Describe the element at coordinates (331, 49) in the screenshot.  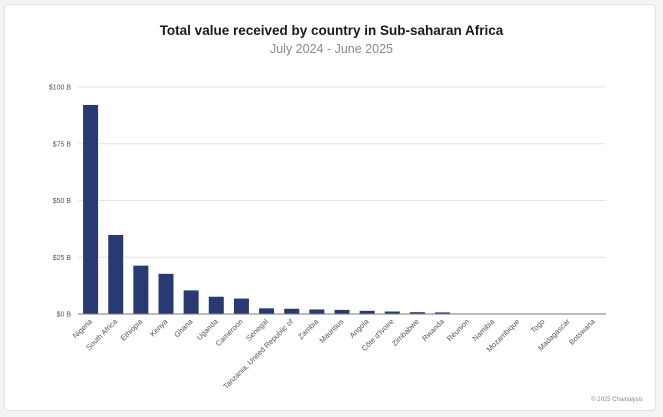
I see `chart-subtitle: July 2024 - June 2025` at that location.